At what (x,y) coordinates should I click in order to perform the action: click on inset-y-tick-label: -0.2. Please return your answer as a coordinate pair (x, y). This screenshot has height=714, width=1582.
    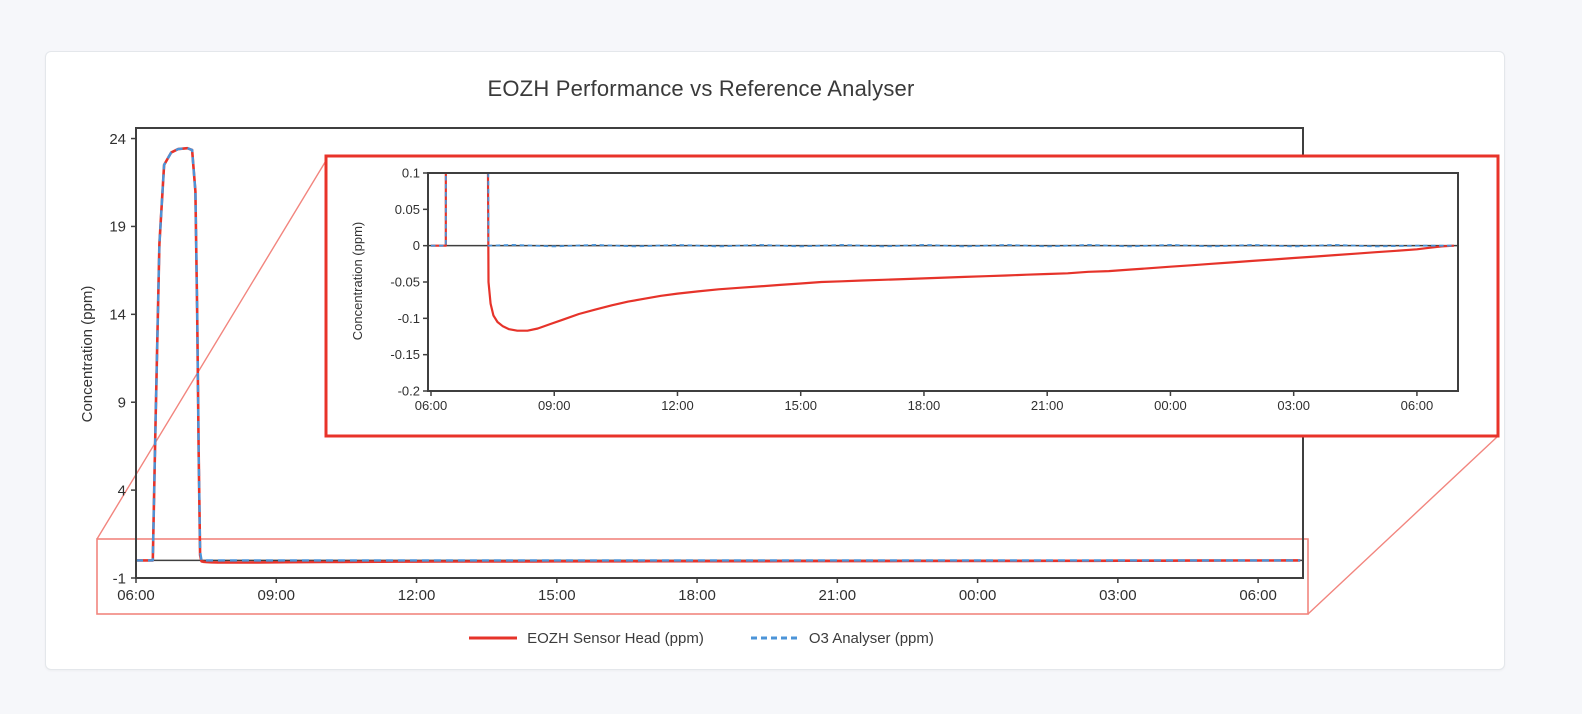
    Looking at the image, I should click on (409, 391).